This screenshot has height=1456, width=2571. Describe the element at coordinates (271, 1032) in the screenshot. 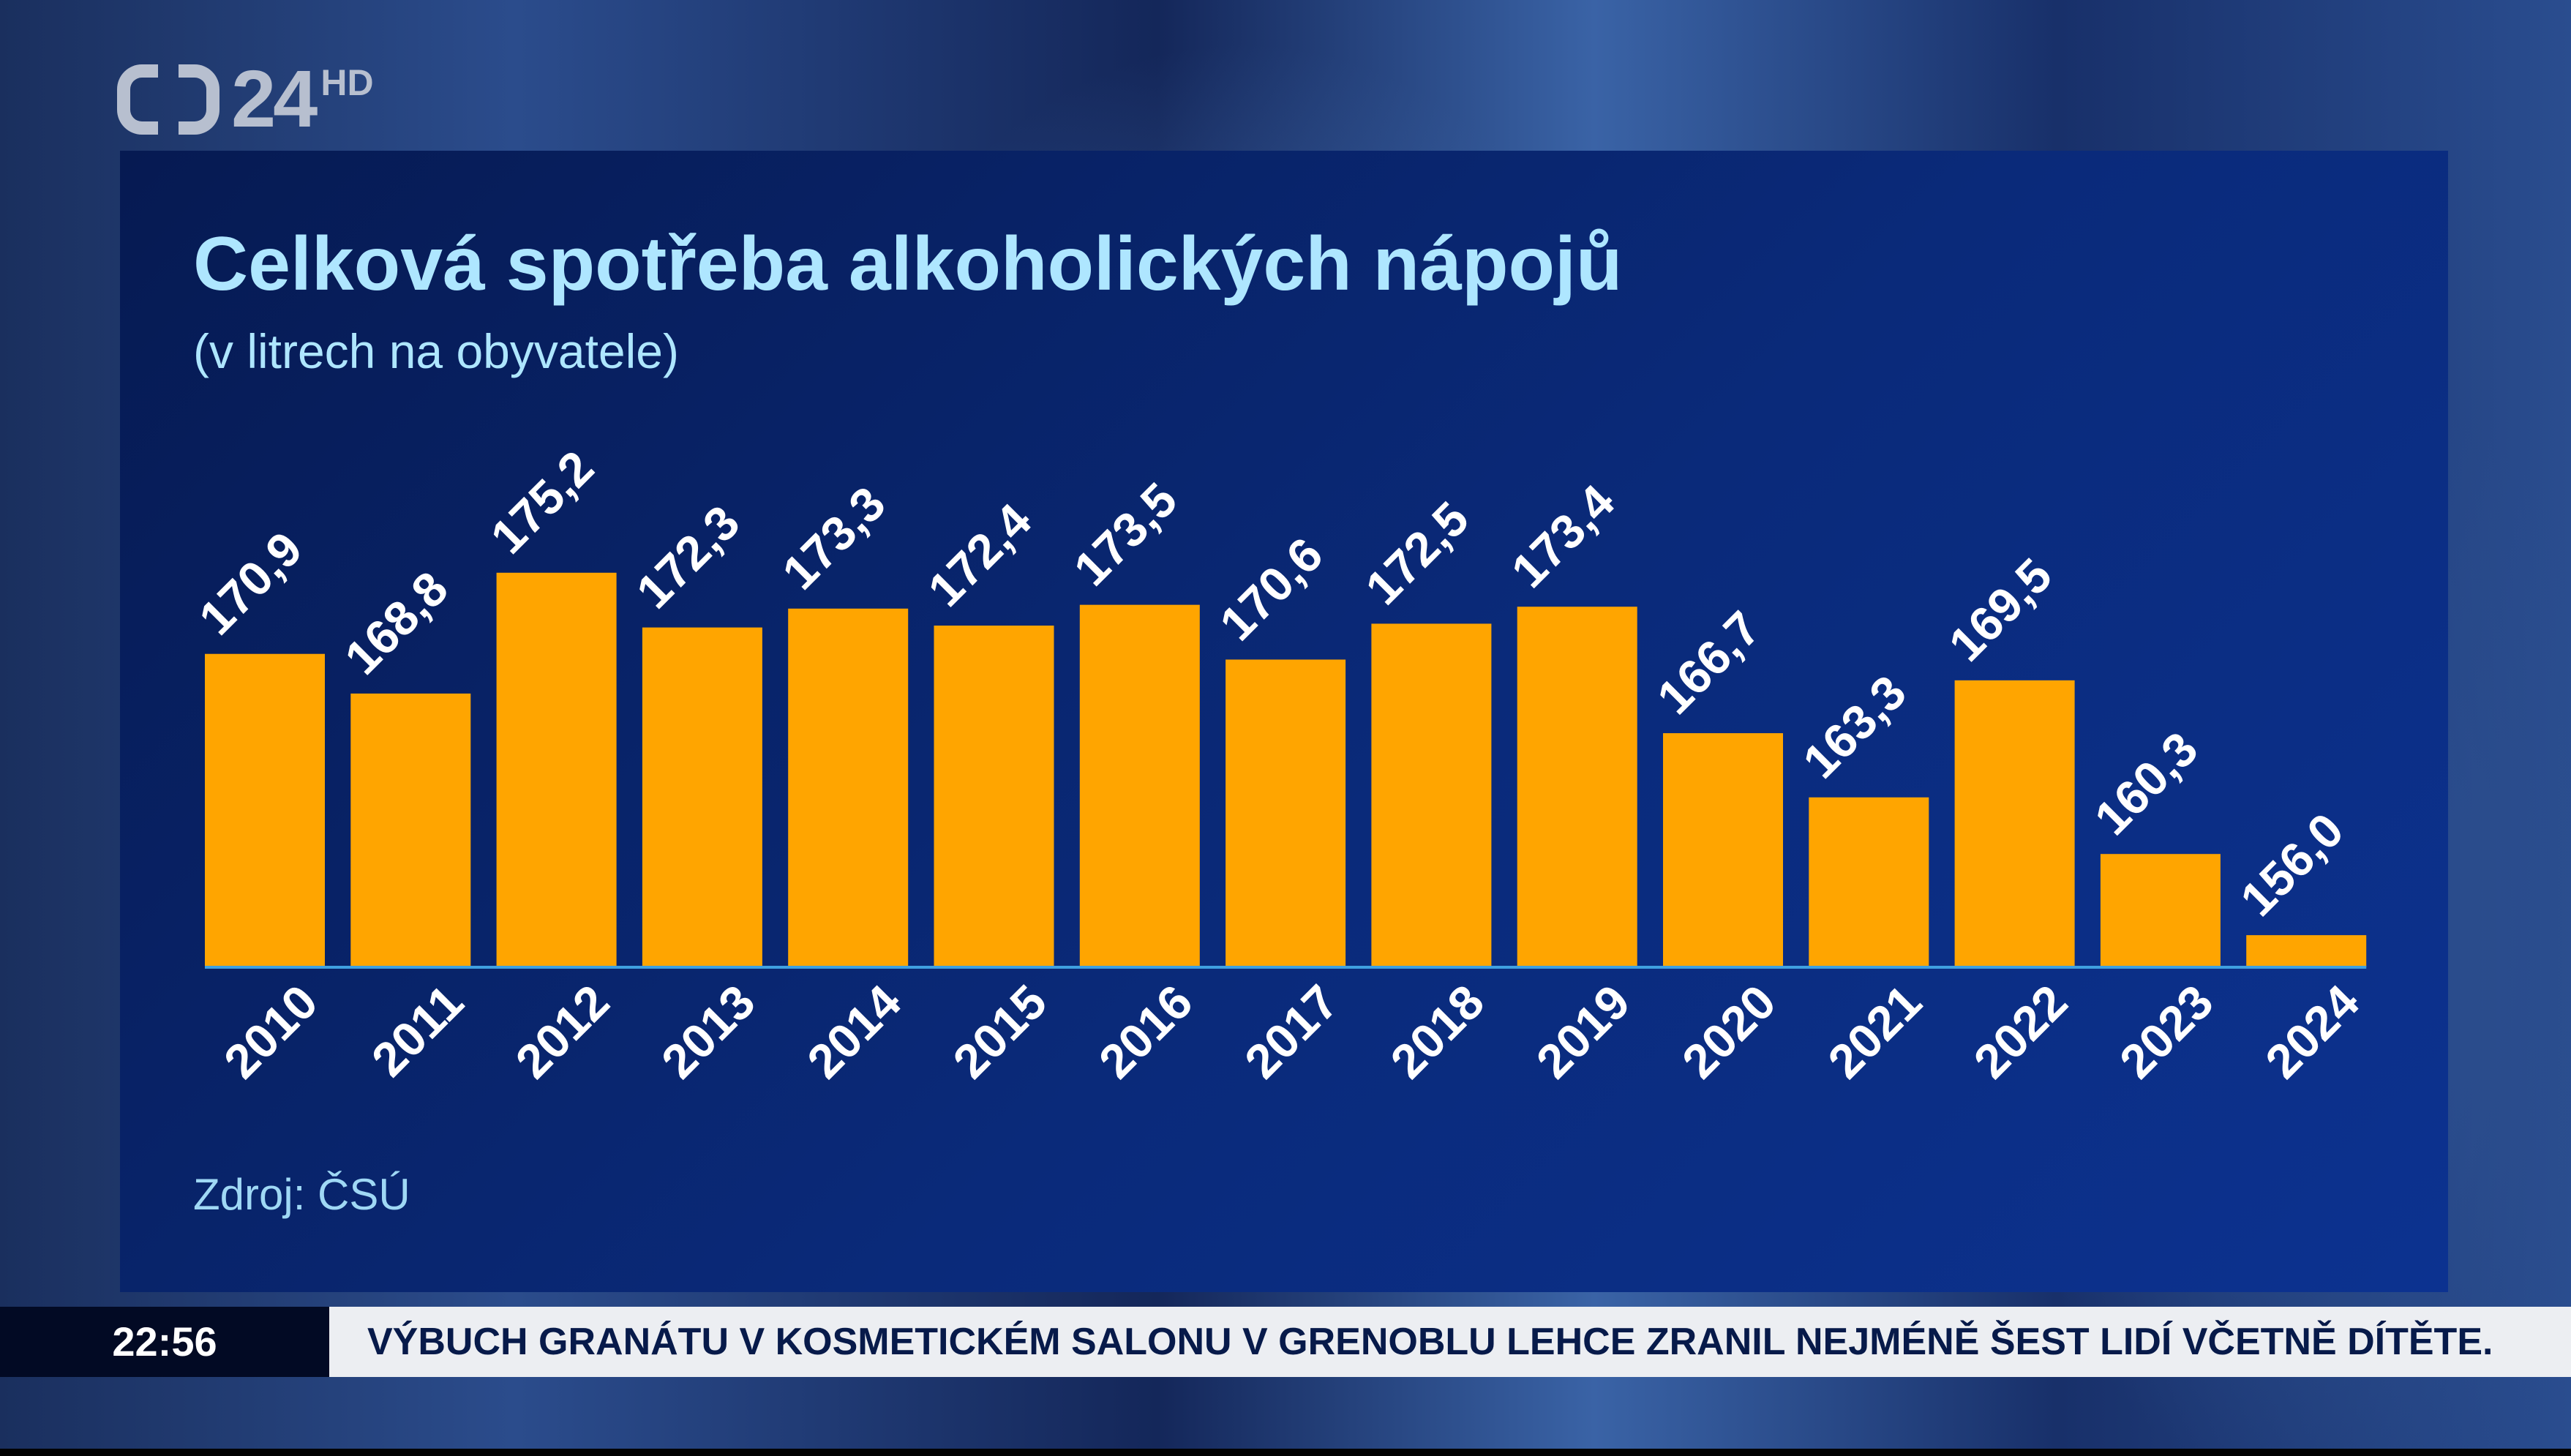

I see `x-tick-label: 2010` at that location.